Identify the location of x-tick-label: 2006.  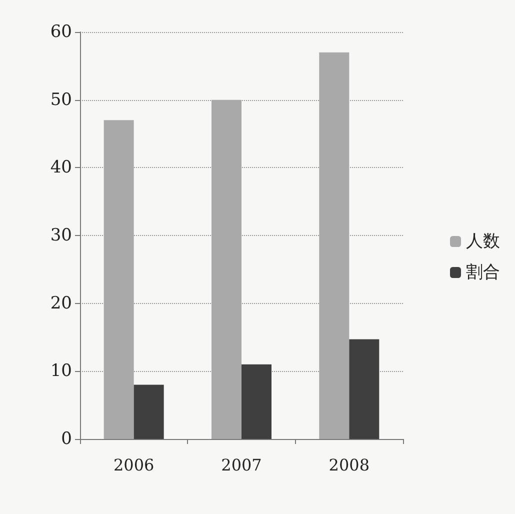
(133, 465).